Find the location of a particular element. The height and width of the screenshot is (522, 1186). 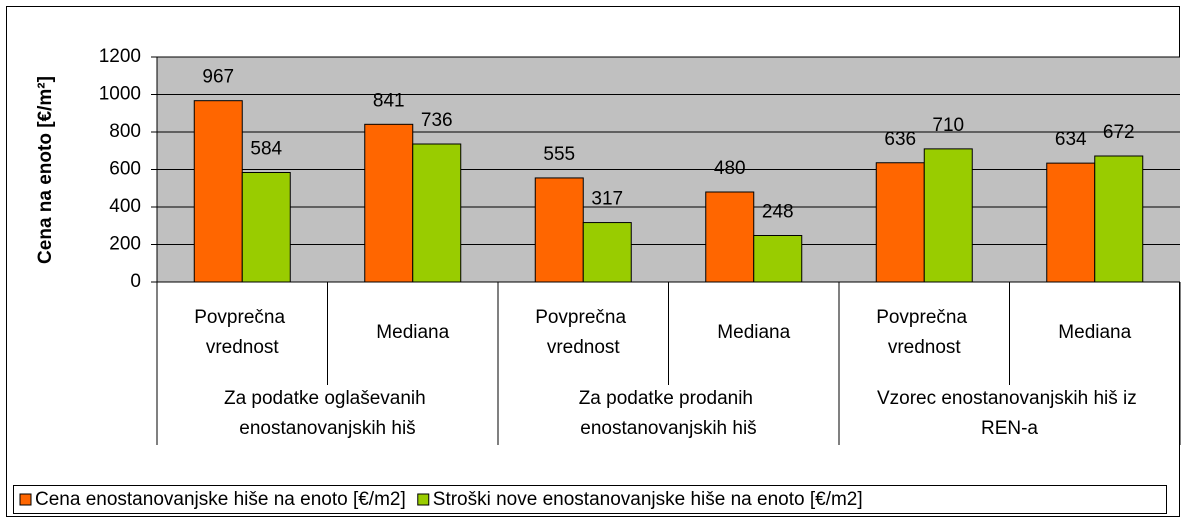

data-label: 317 is located at coordinates (607, 199).